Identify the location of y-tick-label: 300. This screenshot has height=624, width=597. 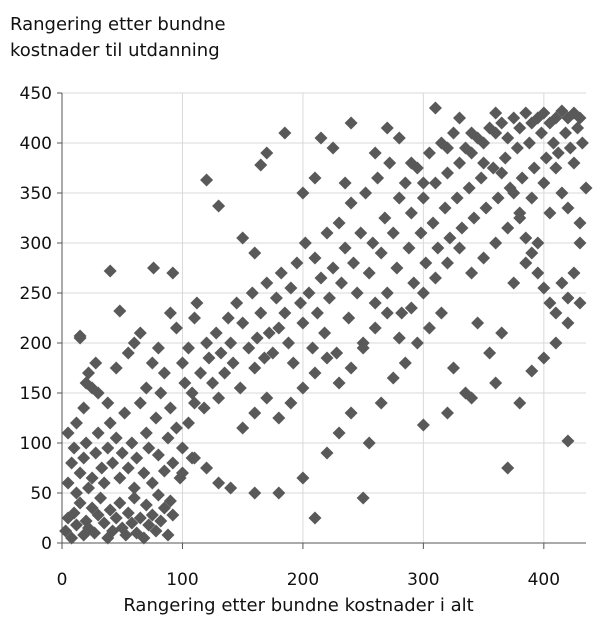
(36, 244).